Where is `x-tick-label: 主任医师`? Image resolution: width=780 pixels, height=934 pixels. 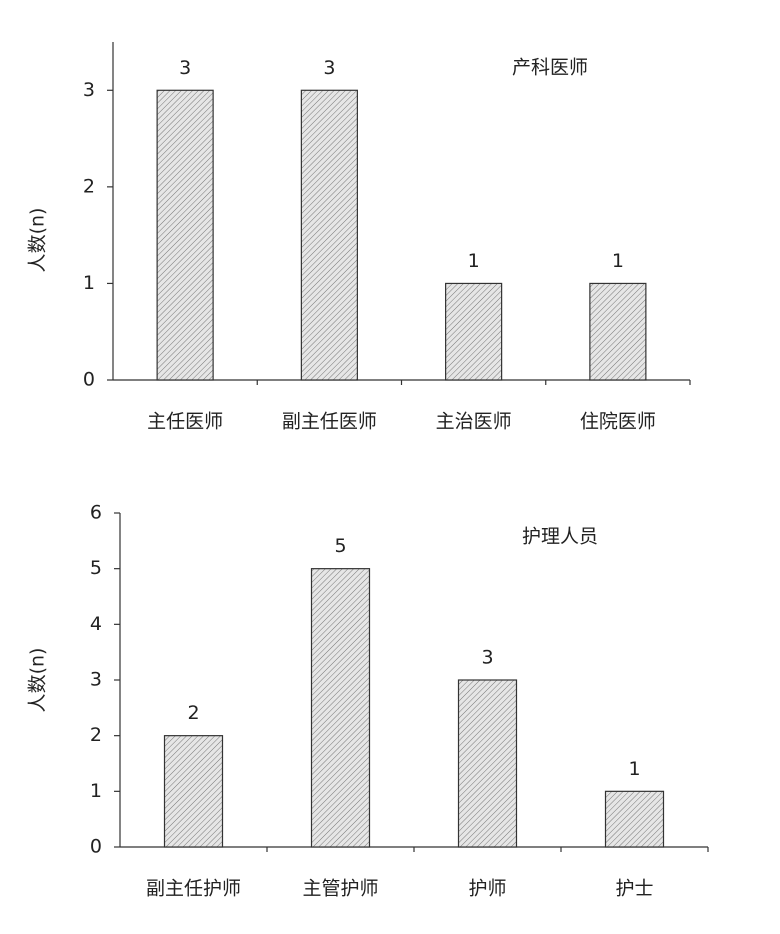
x-tick-label: 主任医师 is located at coordinates (185, 422).